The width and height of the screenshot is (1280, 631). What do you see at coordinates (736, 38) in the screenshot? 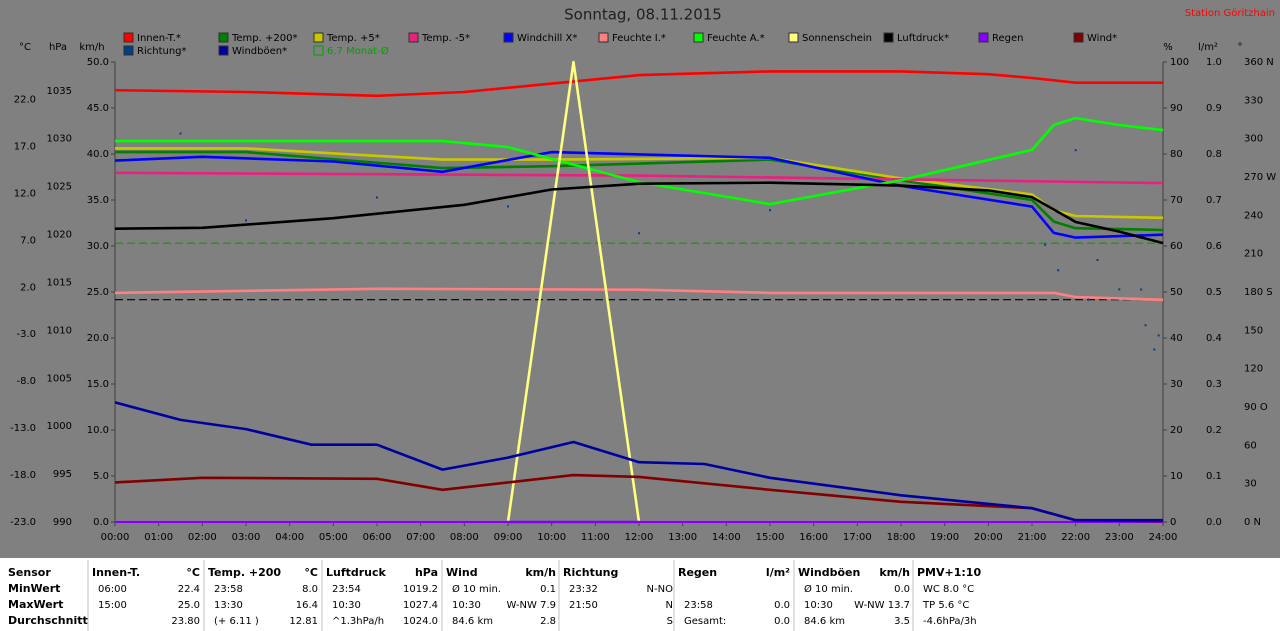
I see `legend-label: Feuchte A.*` at bounding box center [736, 38].